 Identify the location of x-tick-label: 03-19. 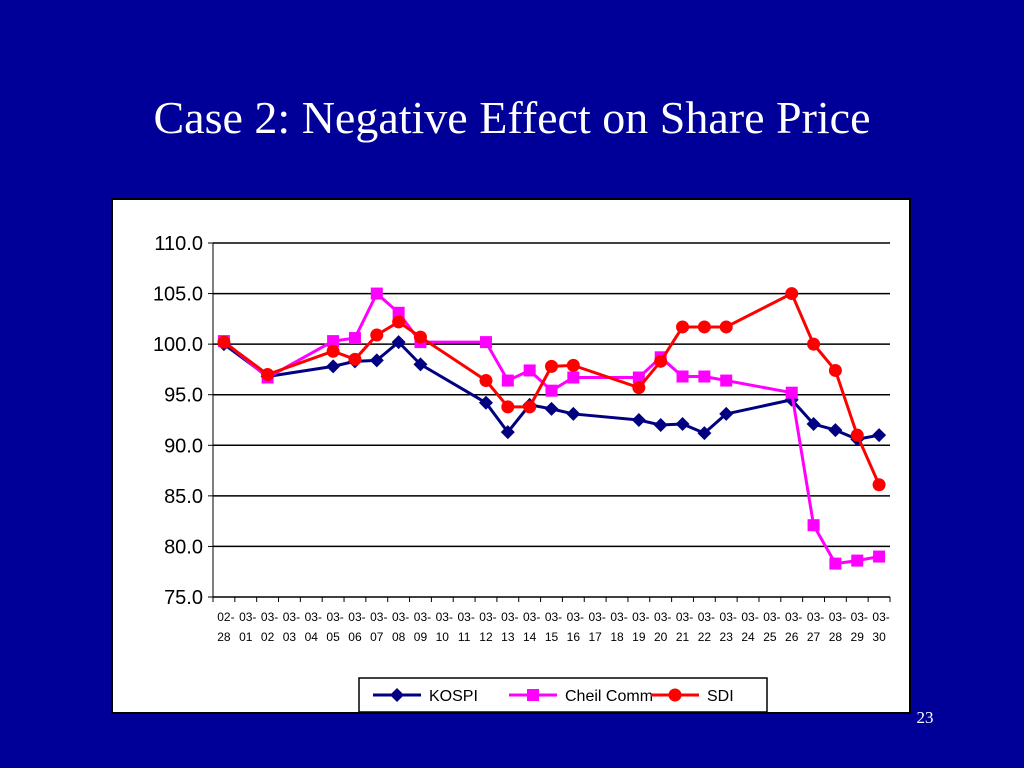
(640, 627).